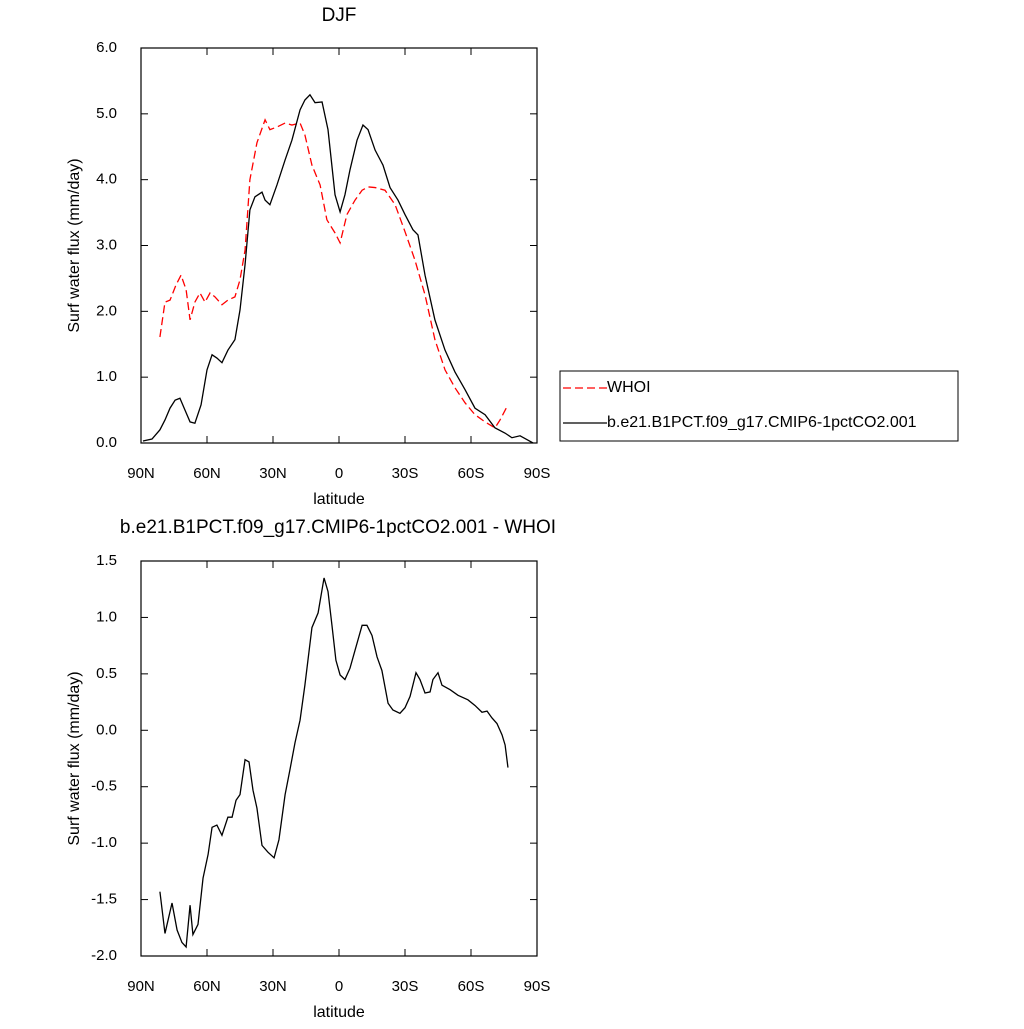  What do you see at coordinates (104, 842) in the screenshot?
I see `y-tick-label: -1.0` at bounding box center [104, 842].